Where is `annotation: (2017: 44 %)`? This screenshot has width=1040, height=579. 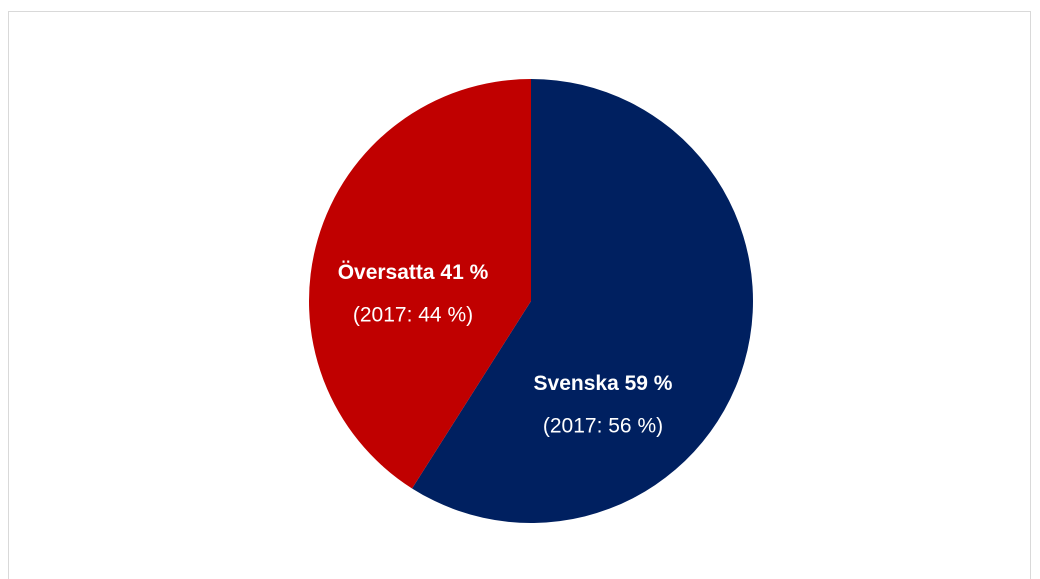
annotation: (2017: 44 %) is located at coordinates (413, 315).